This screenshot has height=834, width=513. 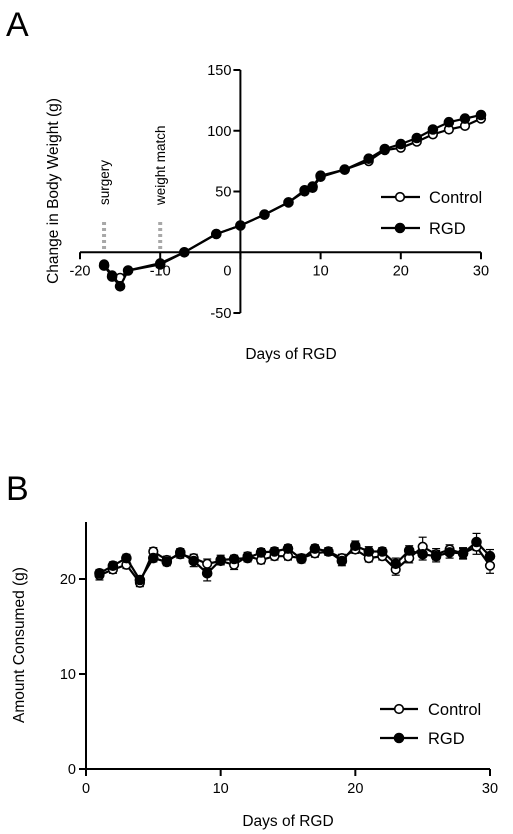 I want to click on series-line-rgd, so click(x=294, y=561).